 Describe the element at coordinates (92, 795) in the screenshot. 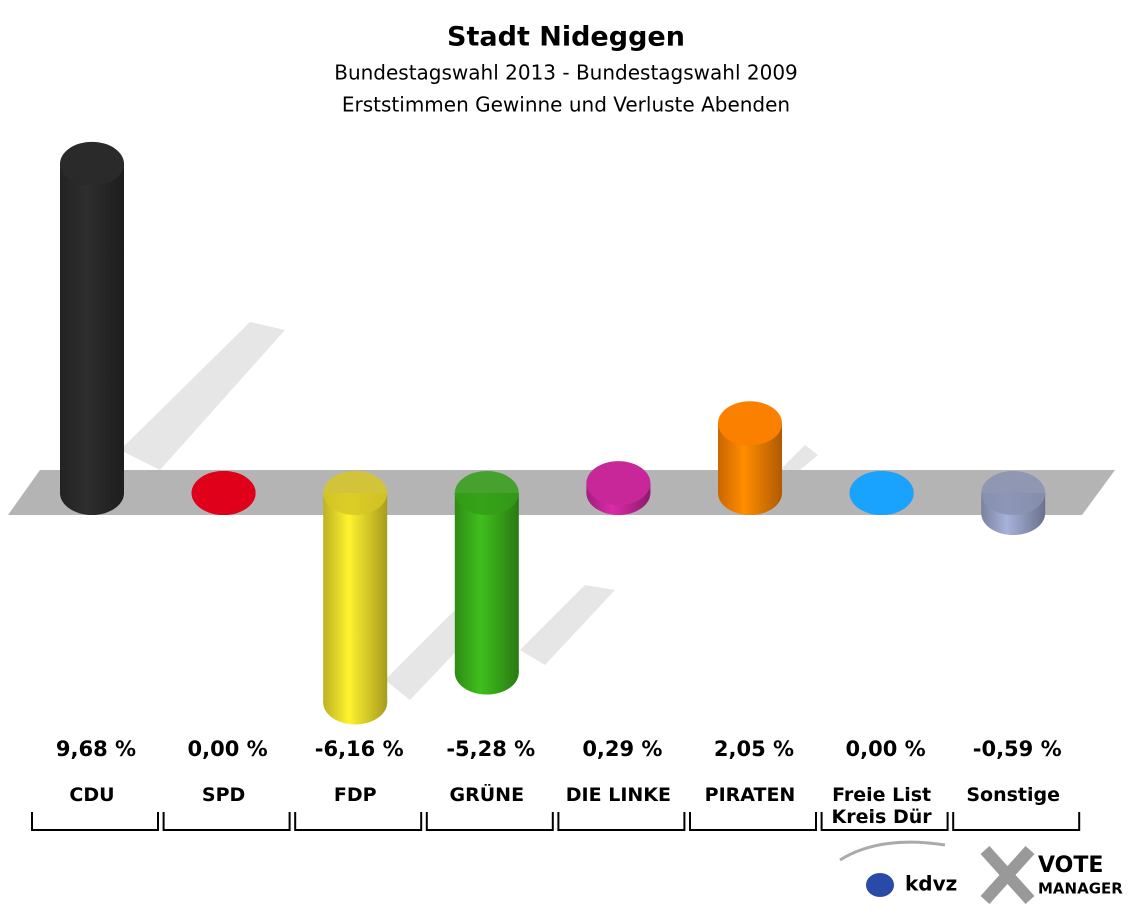

I see `category-label: CDU` at that location.